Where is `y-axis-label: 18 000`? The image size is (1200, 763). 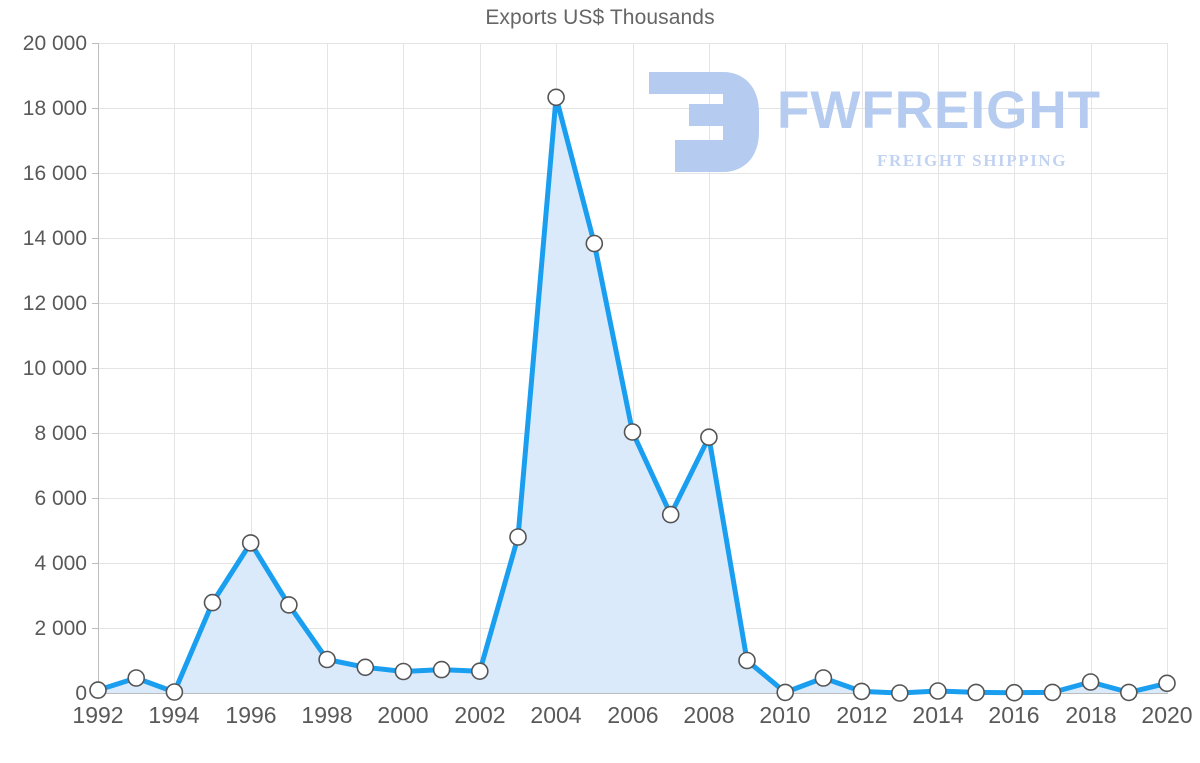 y-axis-label: 18 000 is located at coordinates (54, 108).